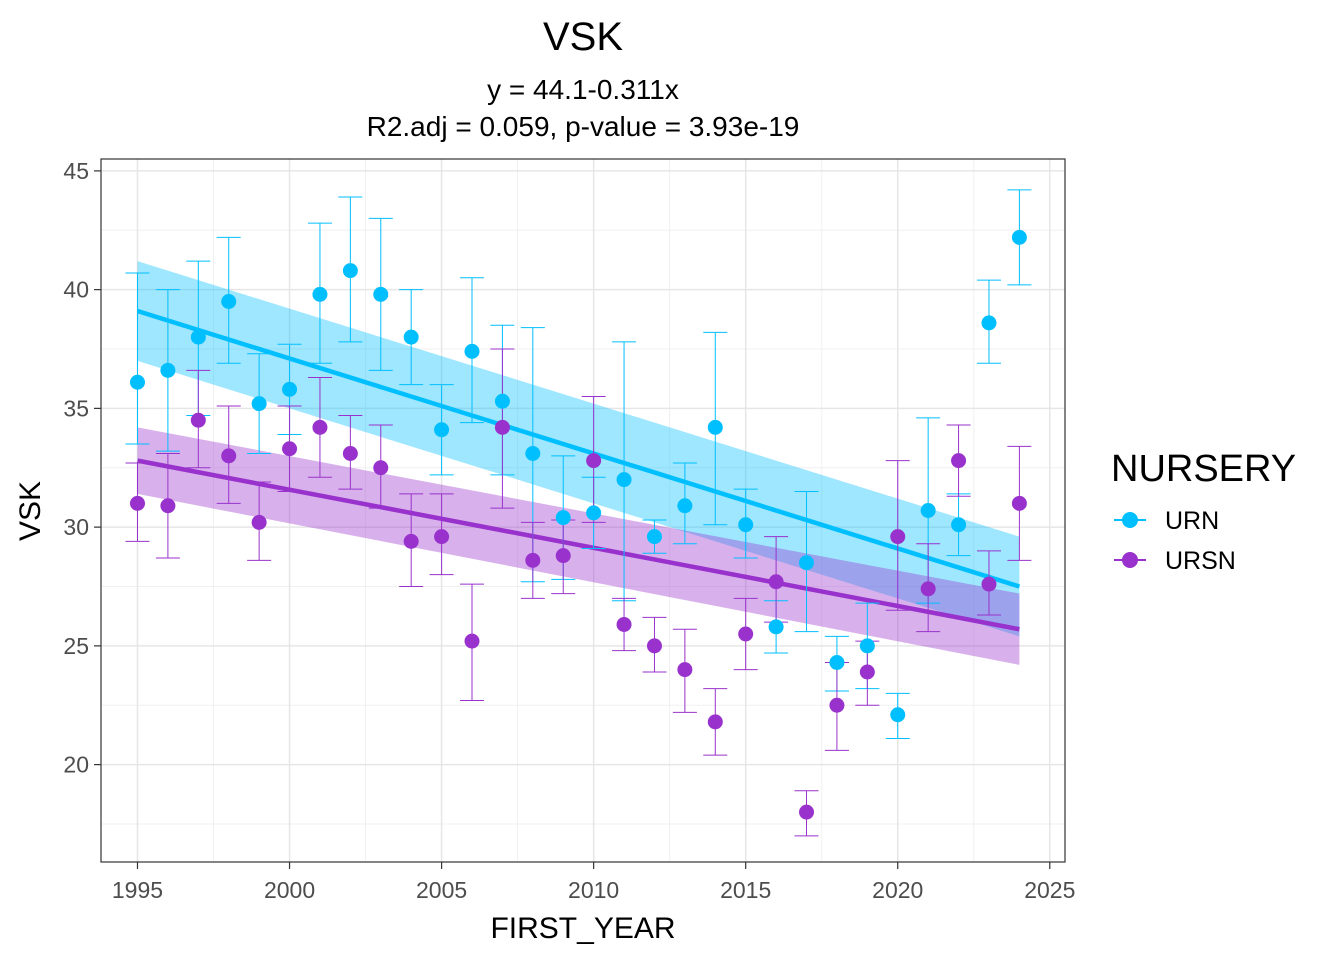  Describe the element at coordinates (229, 456) in the screenshot. I see `point-URSN-1998` at that location.